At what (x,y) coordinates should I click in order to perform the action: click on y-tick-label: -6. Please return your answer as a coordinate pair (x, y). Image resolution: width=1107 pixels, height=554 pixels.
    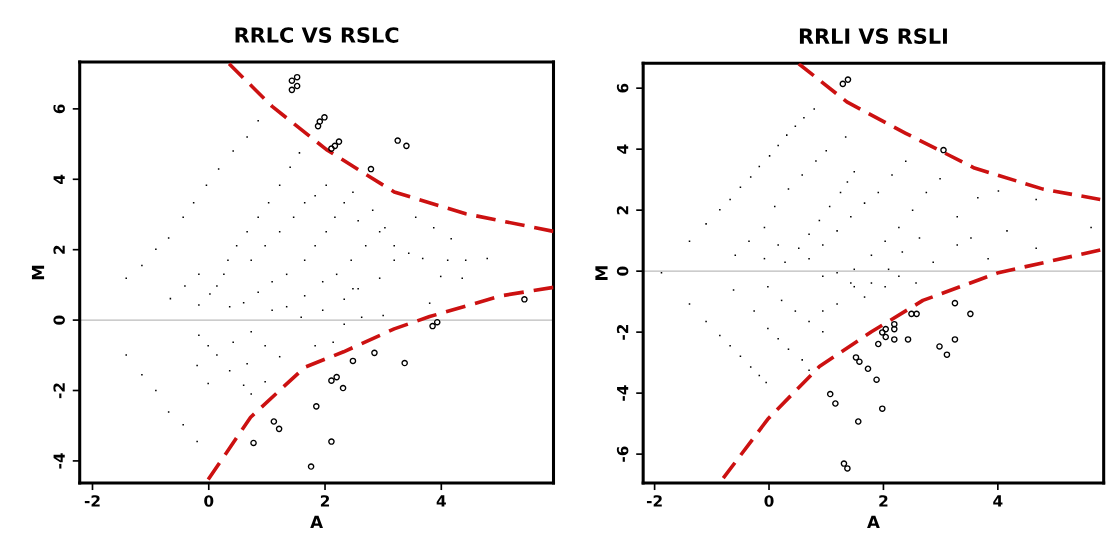
    Looking at the image, I should click on (622, 454).